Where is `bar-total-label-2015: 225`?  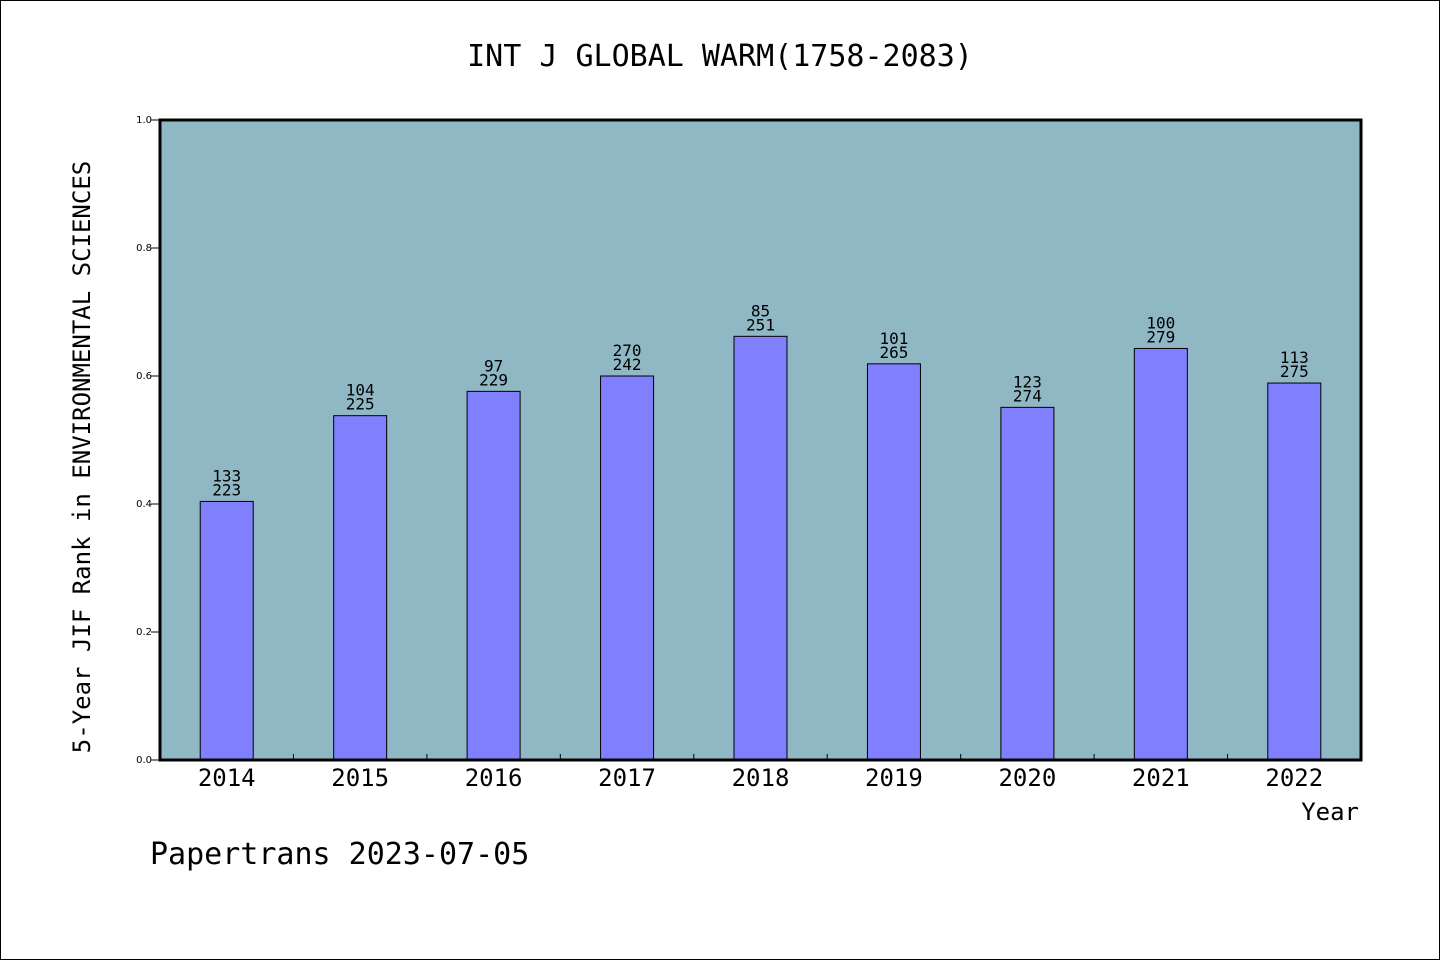 bar-total-label-2015: 225 is located at coordinates (360, 404).